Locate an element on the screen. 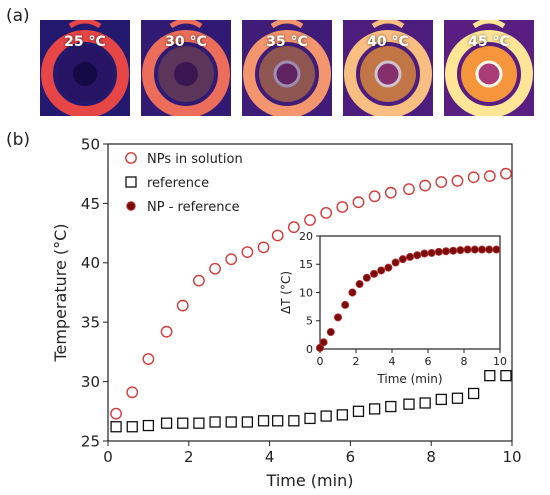 This screenshot has height=495, width=550. thermal-image-4: 40 °C is located at coordinates (388, 68).